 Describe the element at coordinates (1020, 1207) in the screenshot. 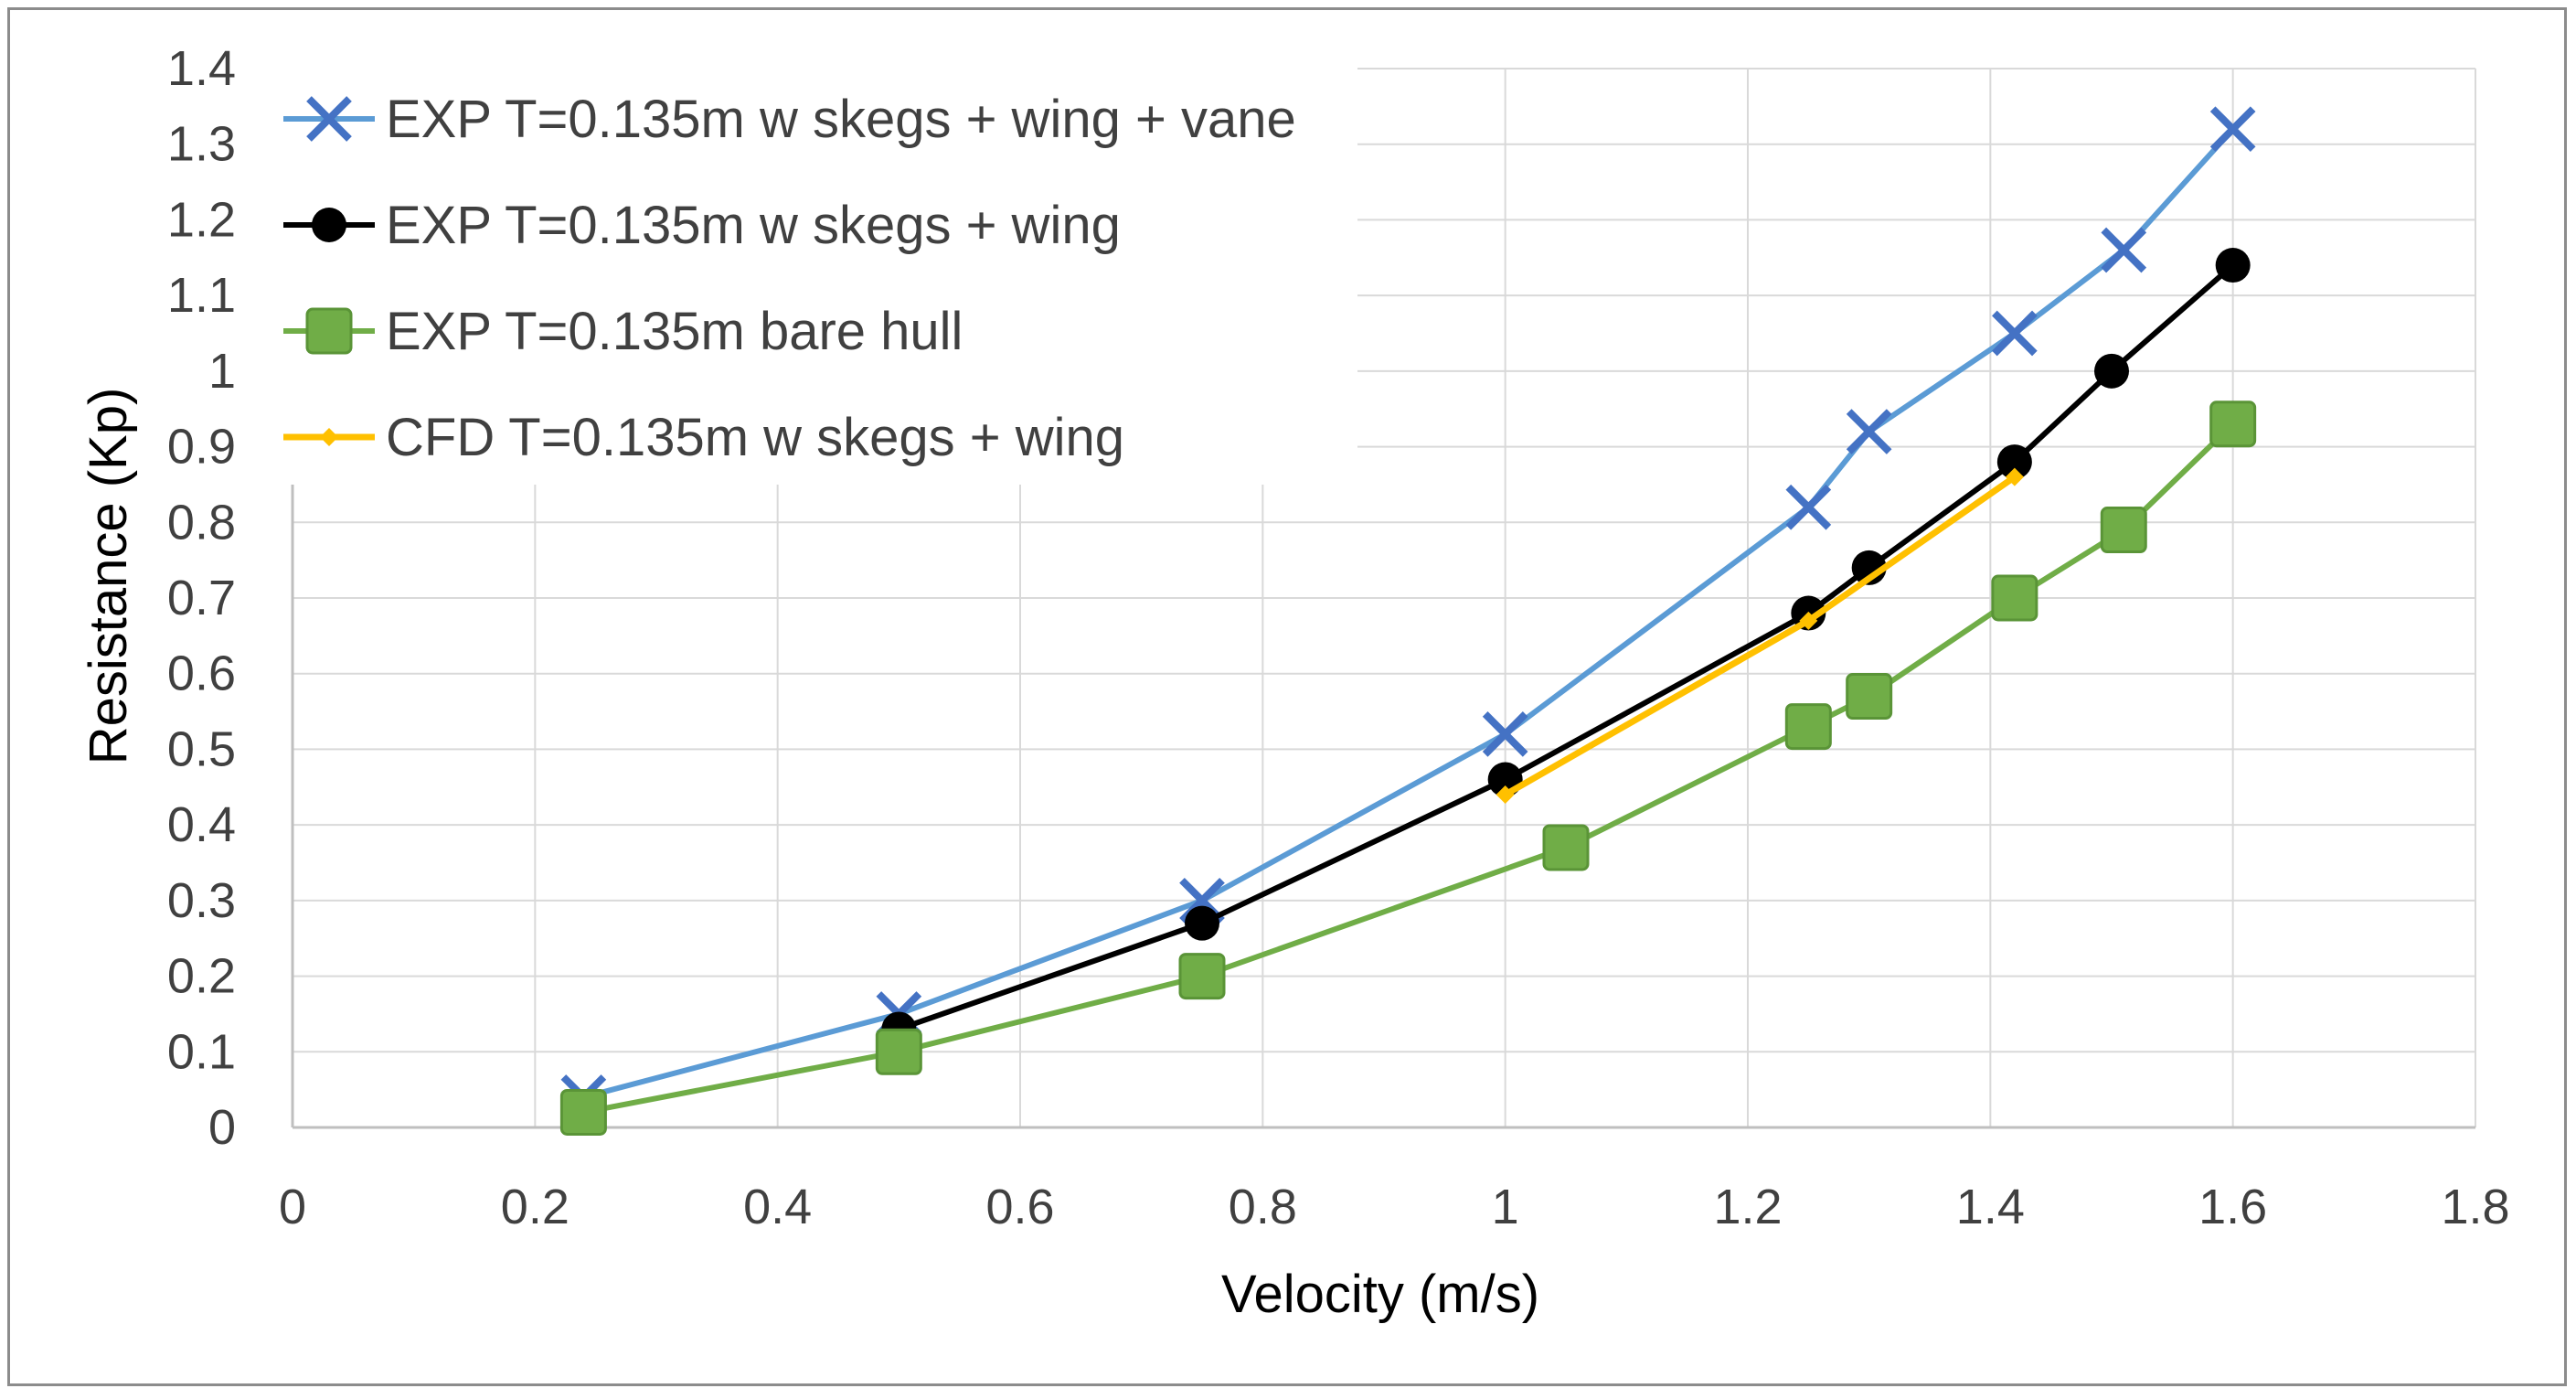

I see `x-tick-label: 0.6` at that location.